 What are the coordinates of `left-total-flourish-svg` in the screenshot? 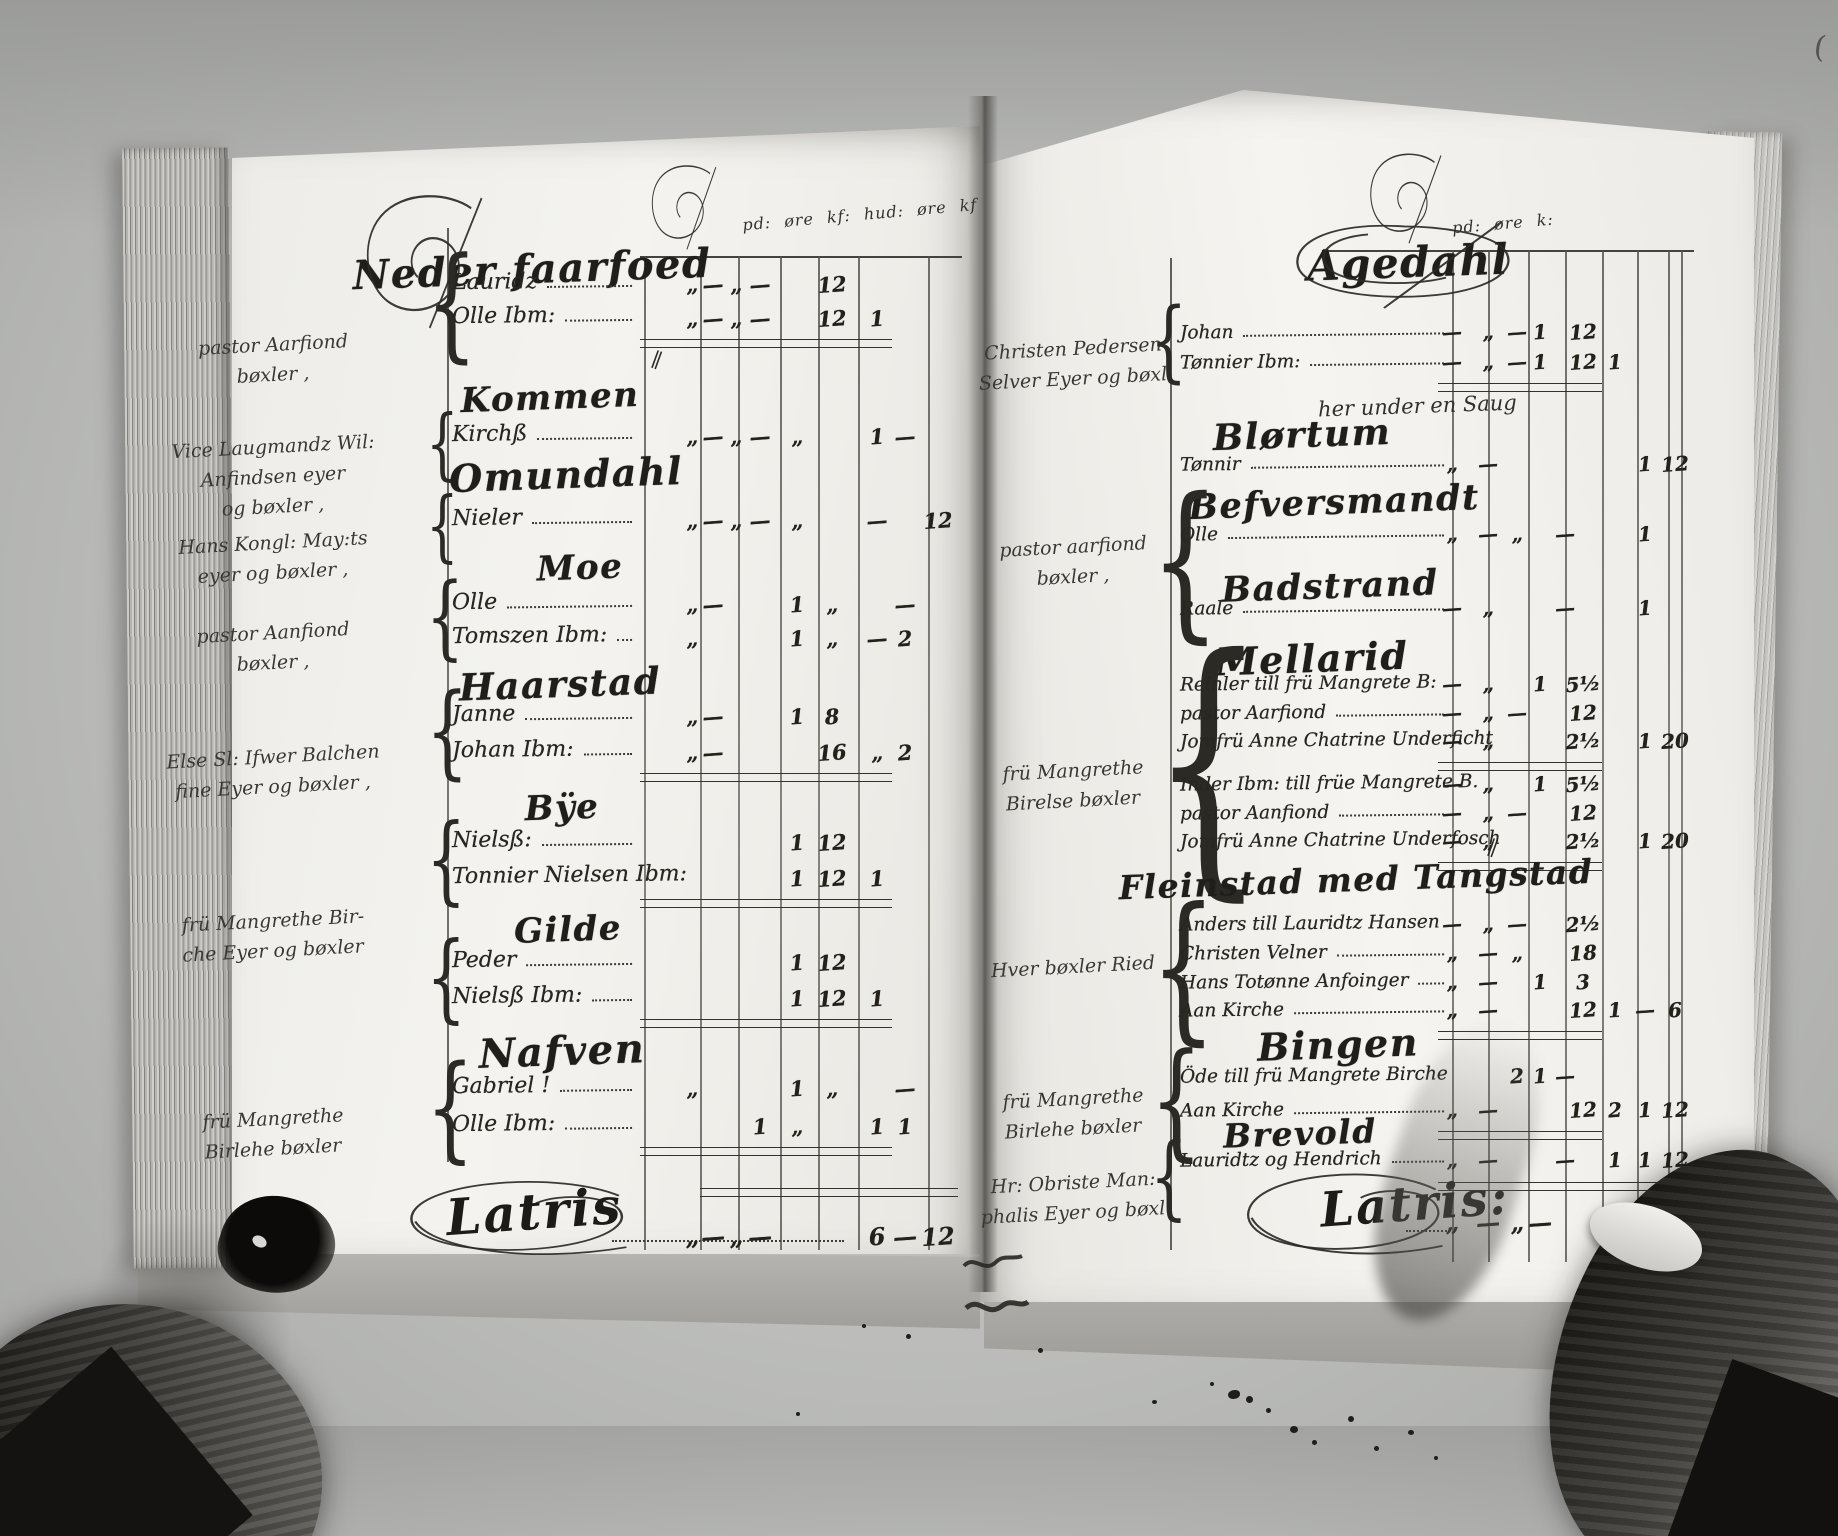 It's located at (518, 1218).